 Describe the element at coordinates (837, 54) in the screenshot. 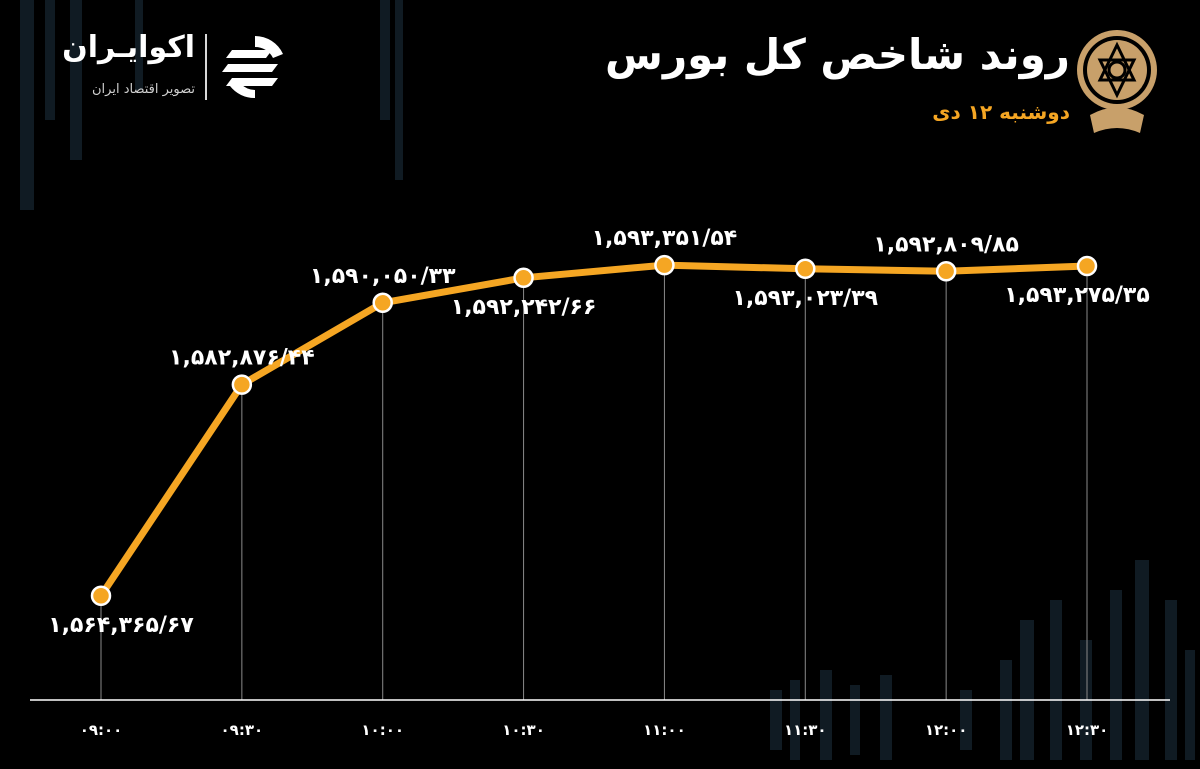

I see `page-title: روند شاخص کل بورس` at that location.